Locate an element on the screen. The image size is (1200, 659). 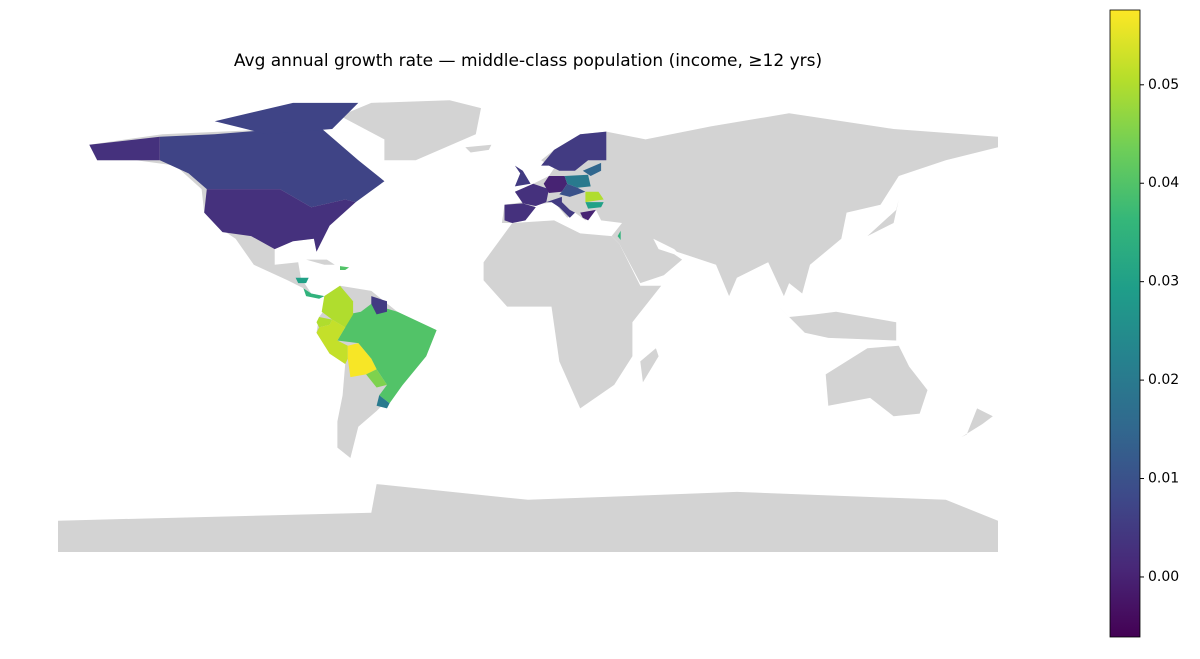
colorbar-tick-label: 0.00 is located at coordinates (1163, 577).